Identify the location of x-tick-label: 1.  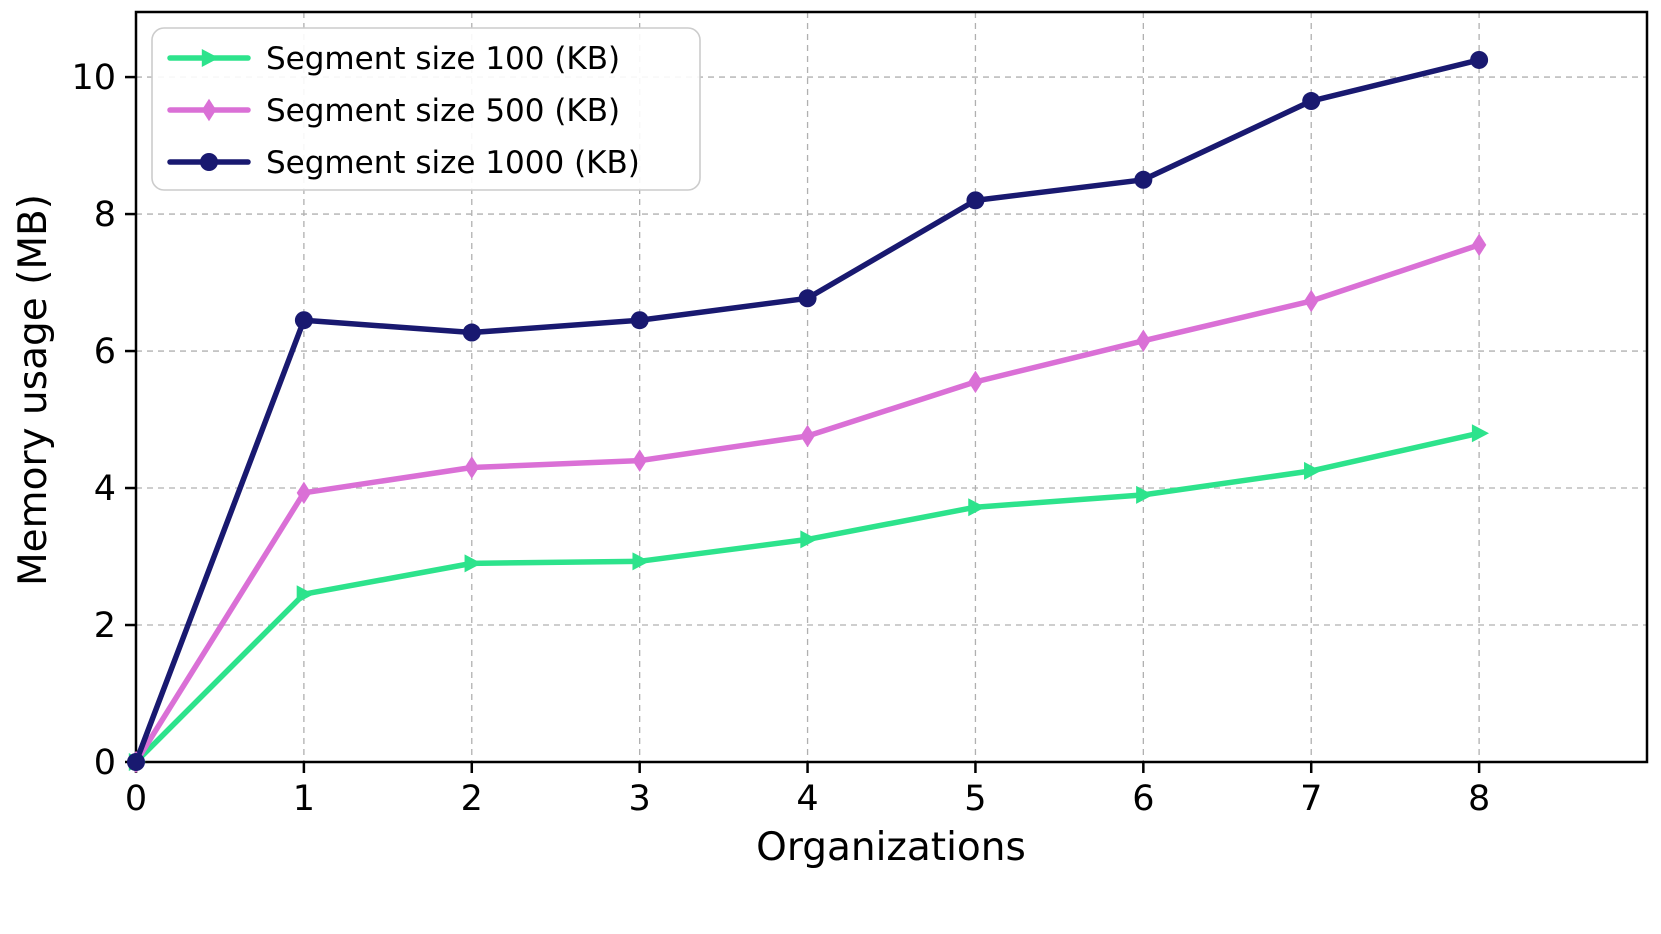
(304, 799).